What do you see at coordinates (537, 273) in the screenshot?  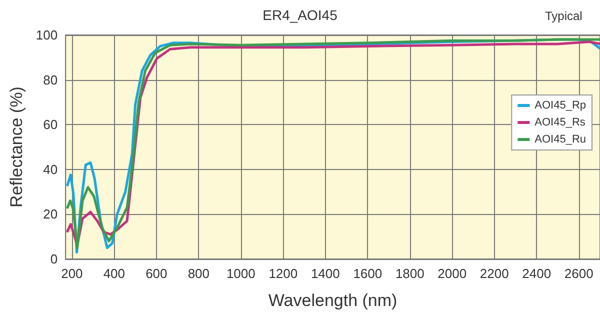 I see `x-tick-label: 2400` at bounding box center [537, 273].